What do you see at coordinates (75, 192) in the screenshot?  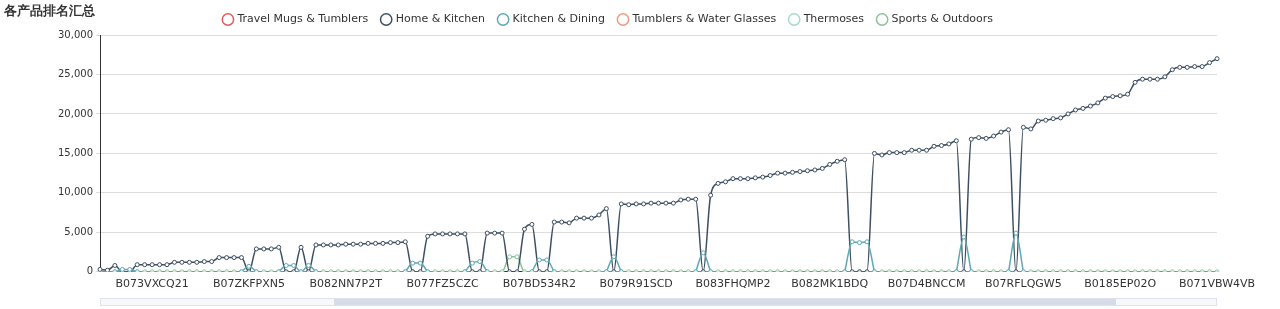 I see `y-tick-label: 10,000` at bounding box center [75, 192].